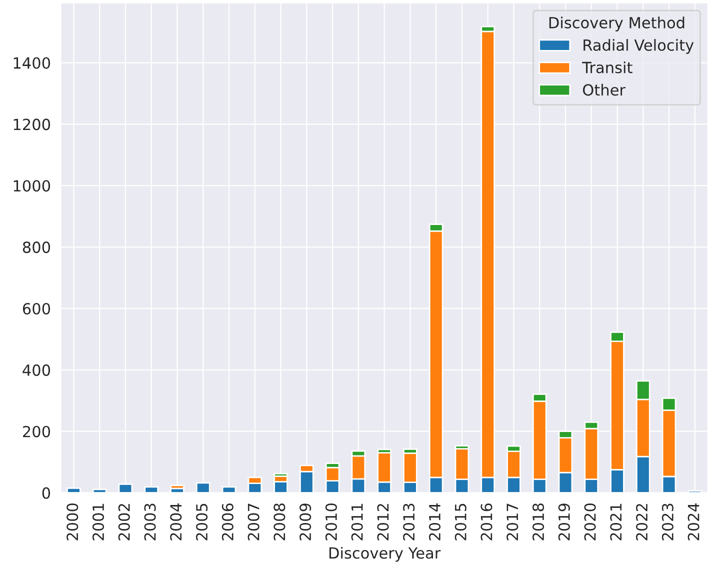 The image size is (715, 573). What do you see at coordinates (357, 522) in the screenshot?
I see `x-tick-label: 2011` at bounding box center [357, 522].